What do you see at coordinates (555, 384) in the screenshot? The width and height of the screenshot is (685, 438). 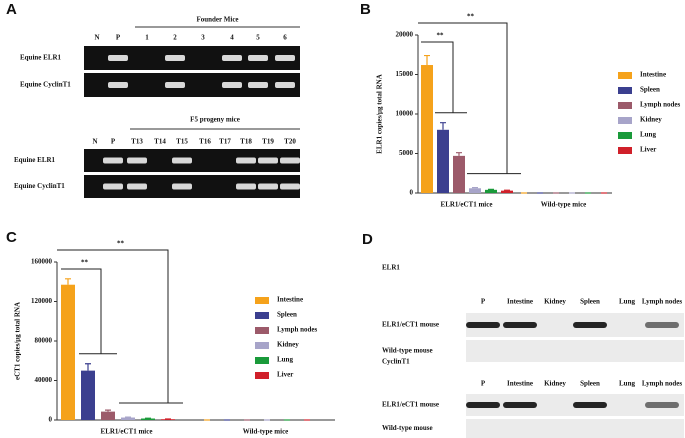 I see `column-label: Kidney` at bounding box center [555, 384].